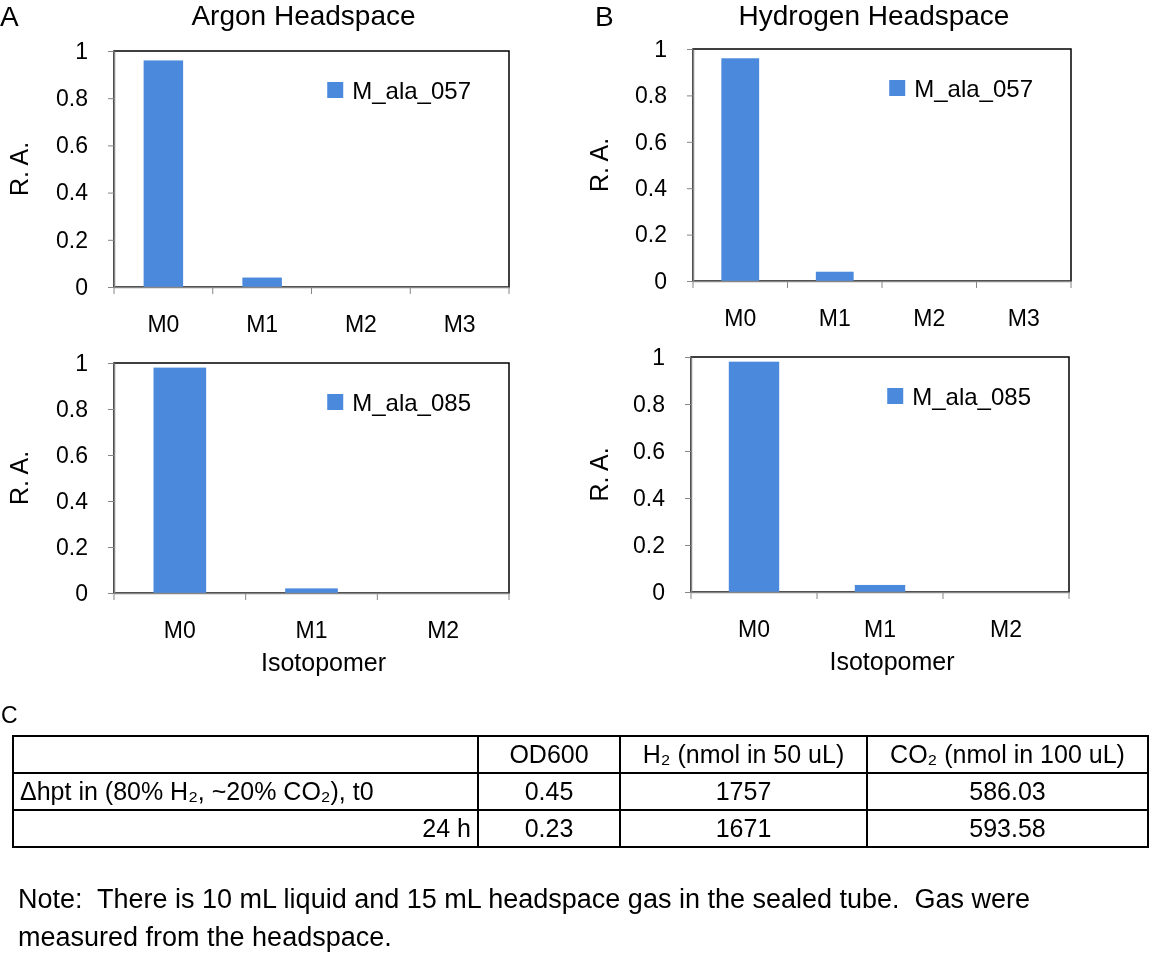  I want to click on text: Note: There is 10 mL liquid and 15 mL headspace gas in the sealed tube. Gas were measured from the headspace., so click(525, 918).